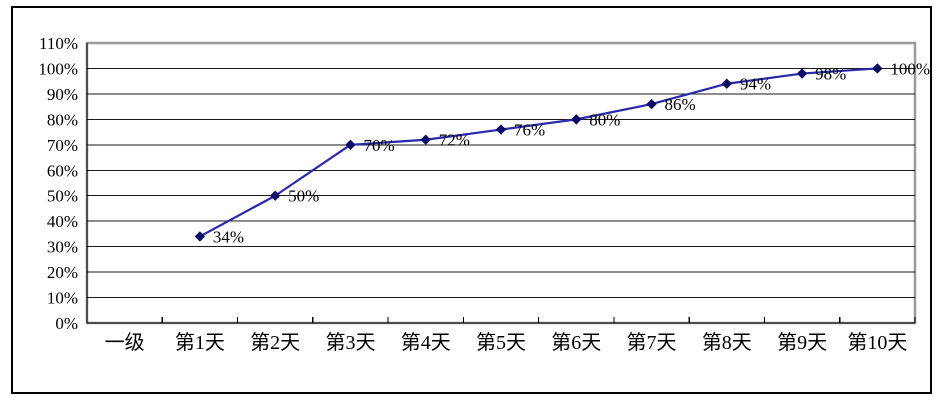  I want to click on x-tick-label: 第5天, so click(501, 342).